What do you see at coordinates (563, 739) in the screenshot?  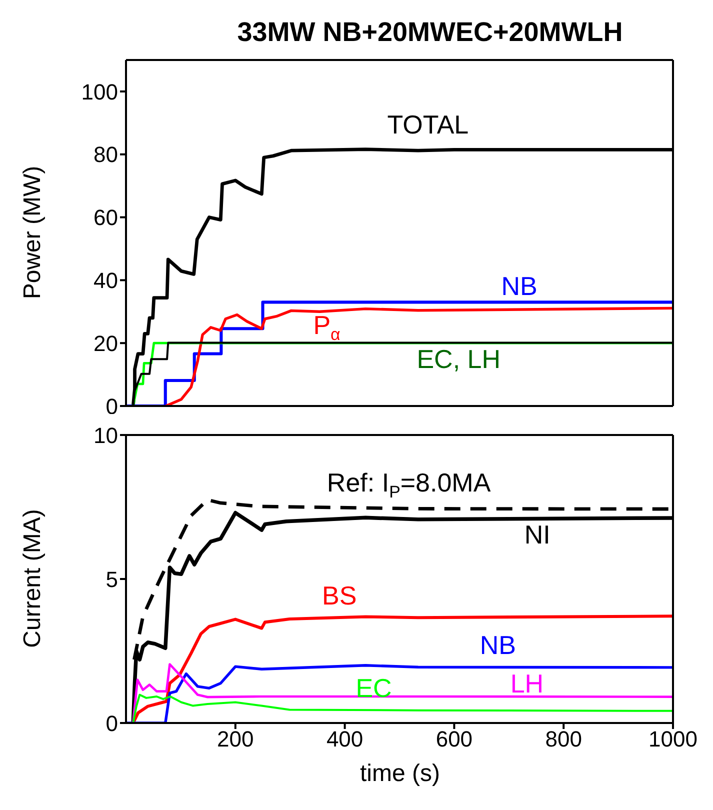 I see `x-tick-label: 800` at bounding box center [563, 739].